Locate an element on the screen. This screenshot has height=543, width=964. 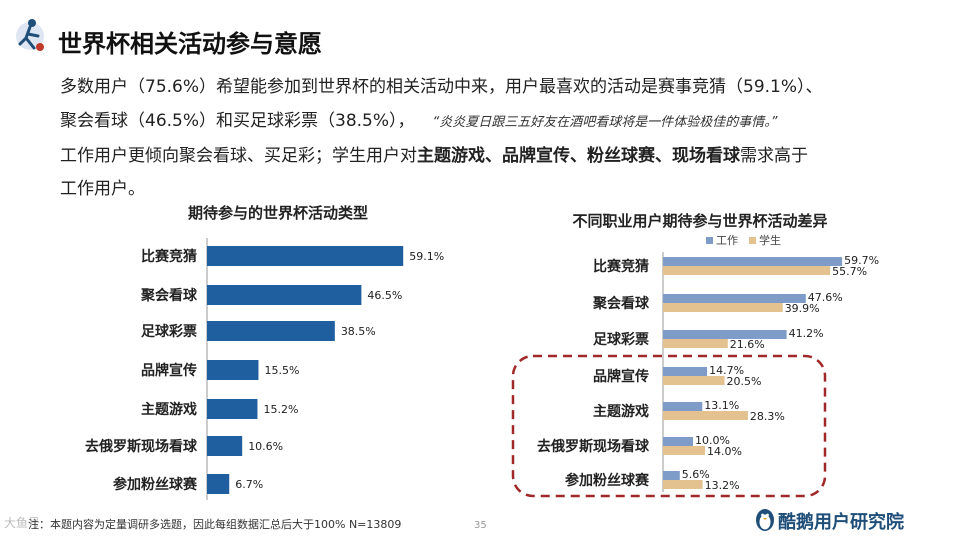
right-data-label-student: 20.5% is located at coordinates (744, 381).